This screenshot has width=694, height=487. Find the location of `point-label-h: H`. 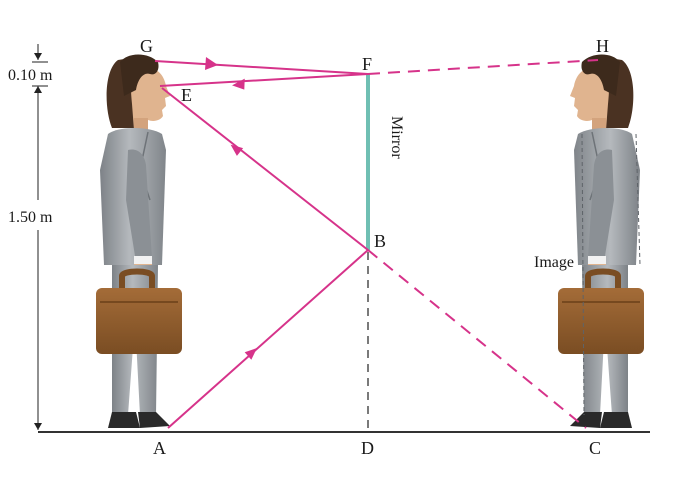

point-label-h: H is located at coordinates (602, 46).